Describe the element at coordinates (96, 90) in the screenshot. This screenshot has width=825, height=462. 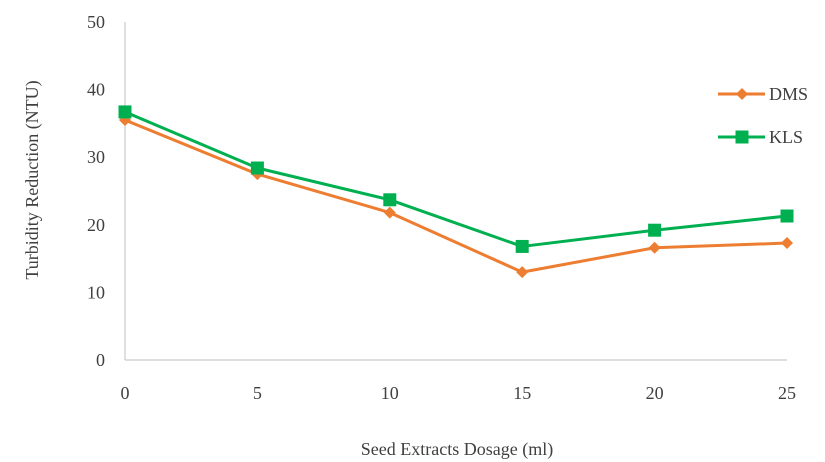
I see `y-tick-label: 40` at that location.